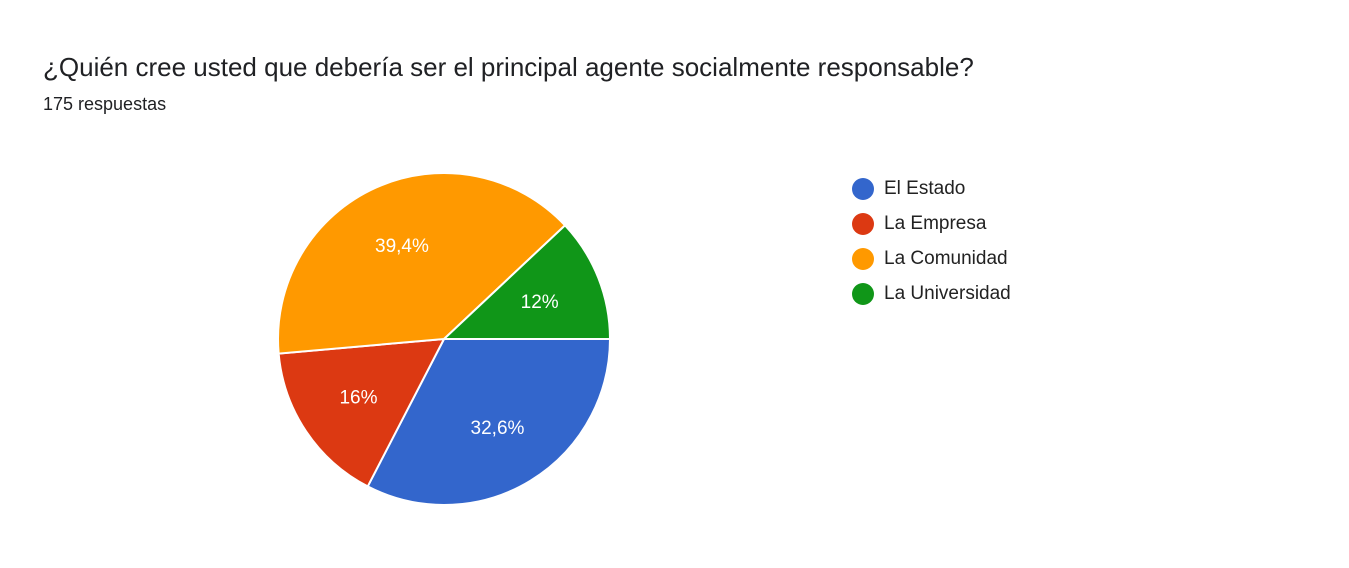 The image size is (1349, 568). I want to click on response-count: 175 respuestas, so click(105, 104).